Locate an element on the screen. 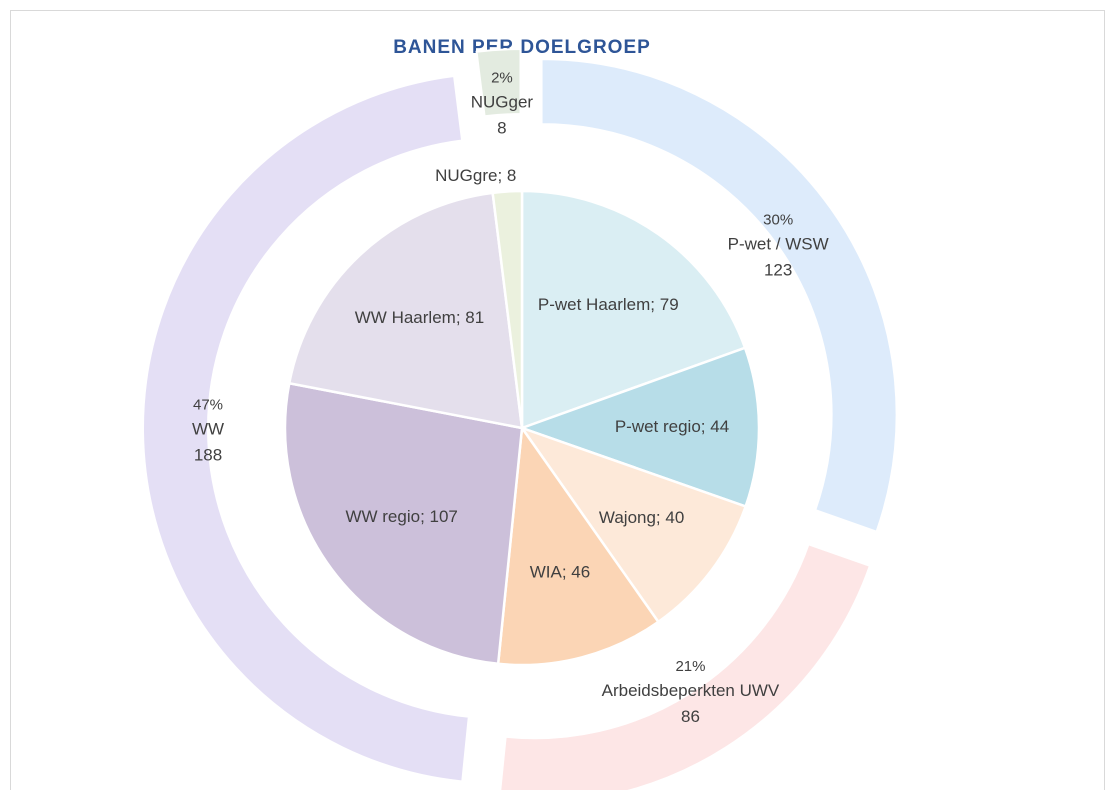 This screenshot has width=1115, height=795. ring-label: 21% Arbeidsbeperkten UWV 86 is located at coordinates (691, 692).